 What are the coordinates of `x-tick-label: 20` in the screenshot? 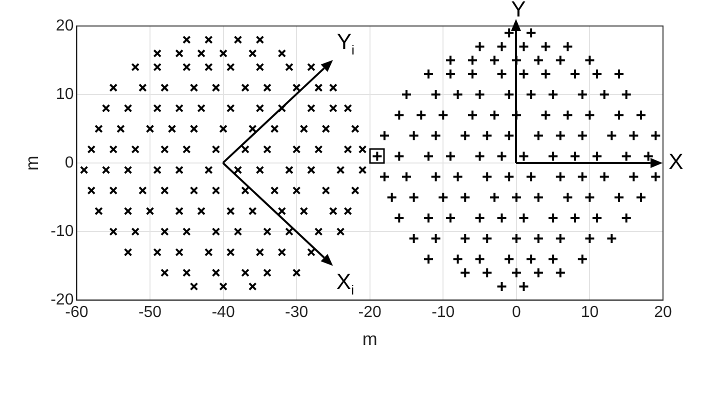 It's located at (663, 313).